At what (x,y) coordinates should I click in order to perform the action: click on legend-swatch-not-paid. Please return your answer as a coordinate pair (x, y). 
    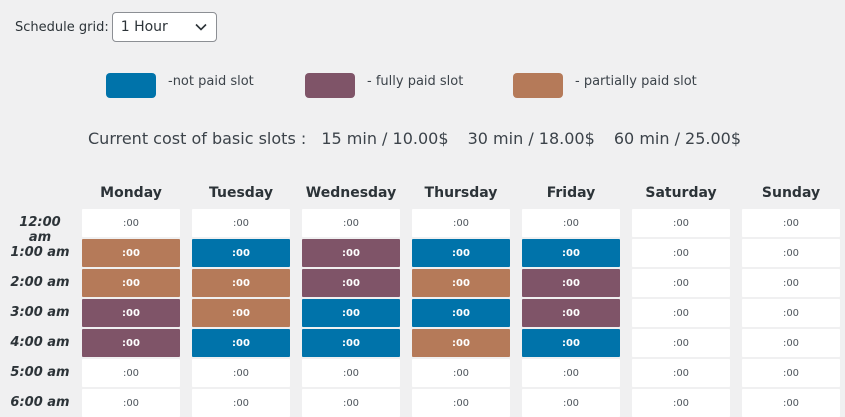
    Looking at the image, I should click on (131, 85).